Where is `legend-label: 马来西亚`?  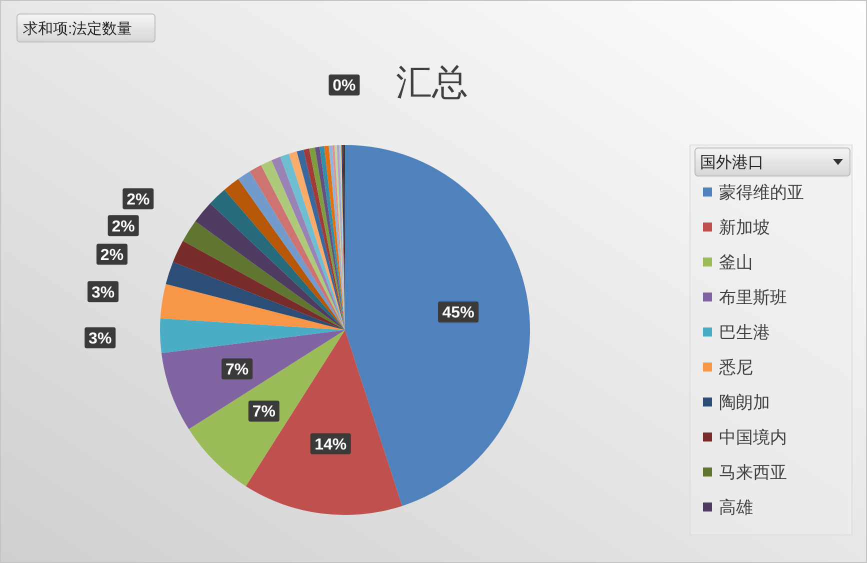 legend-label: 马来西亚 is located at coordinates (753, 472).